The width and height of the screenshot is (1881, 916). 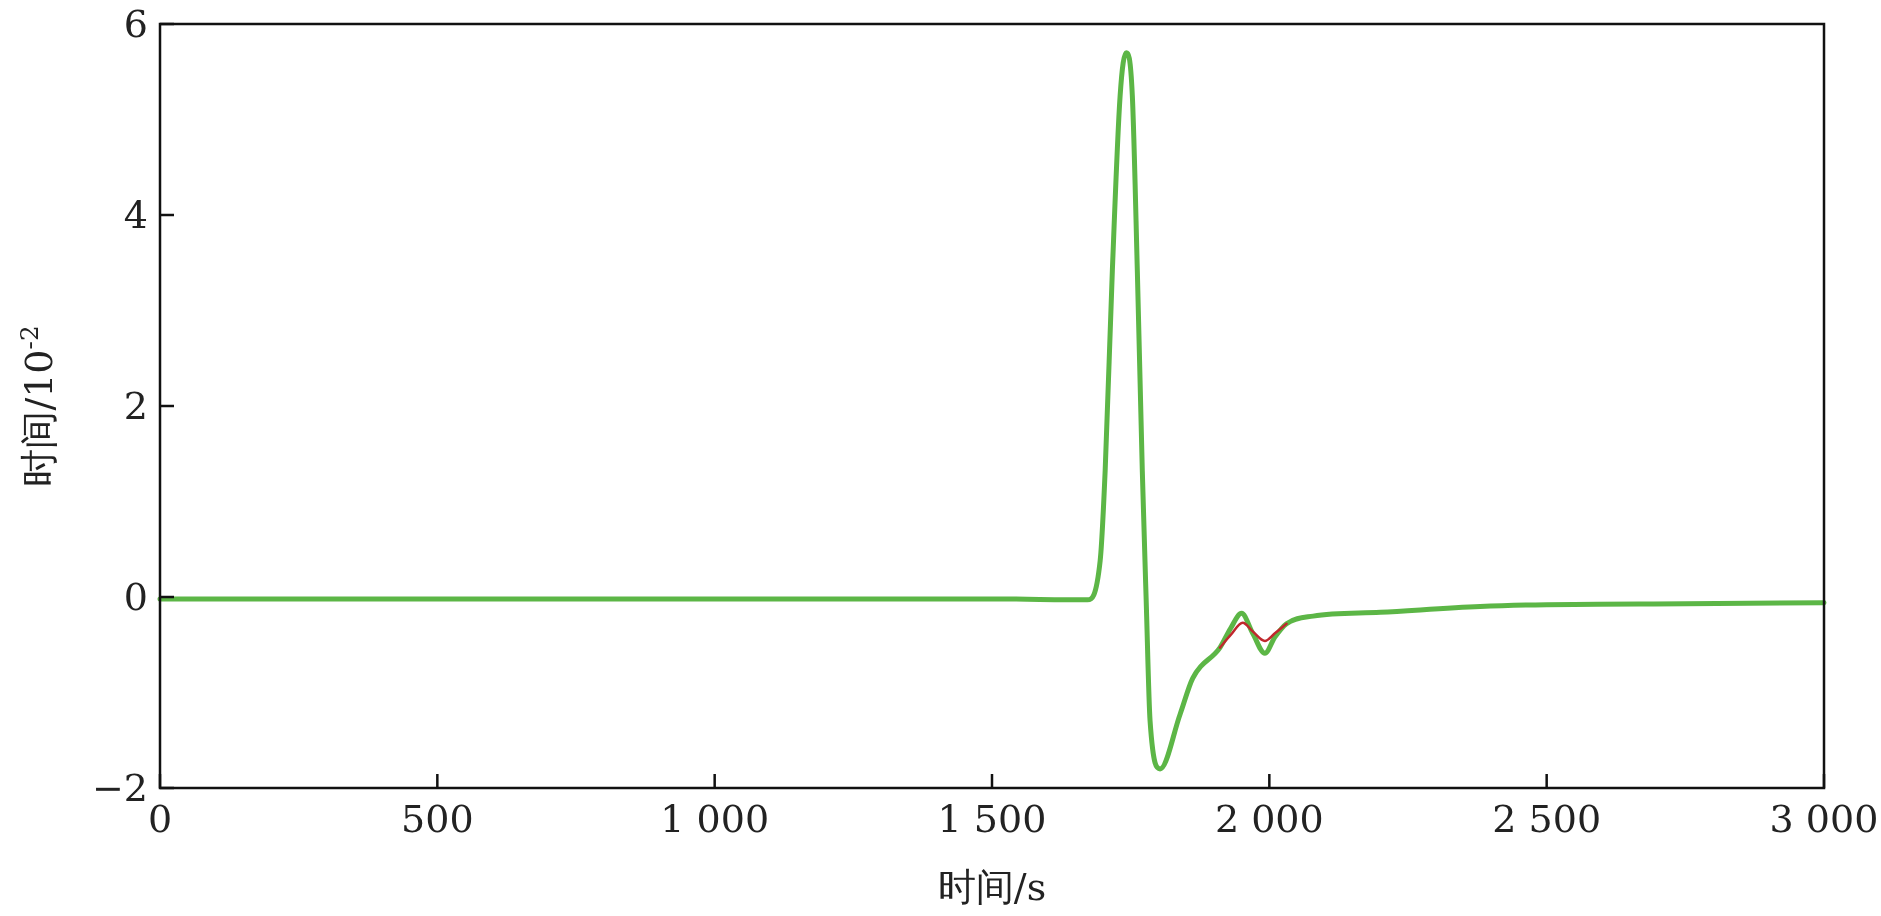 What do you see at coordinates (1253, 635) in the screenshot?
I see `line-series` at bounding box center [1253, 635].